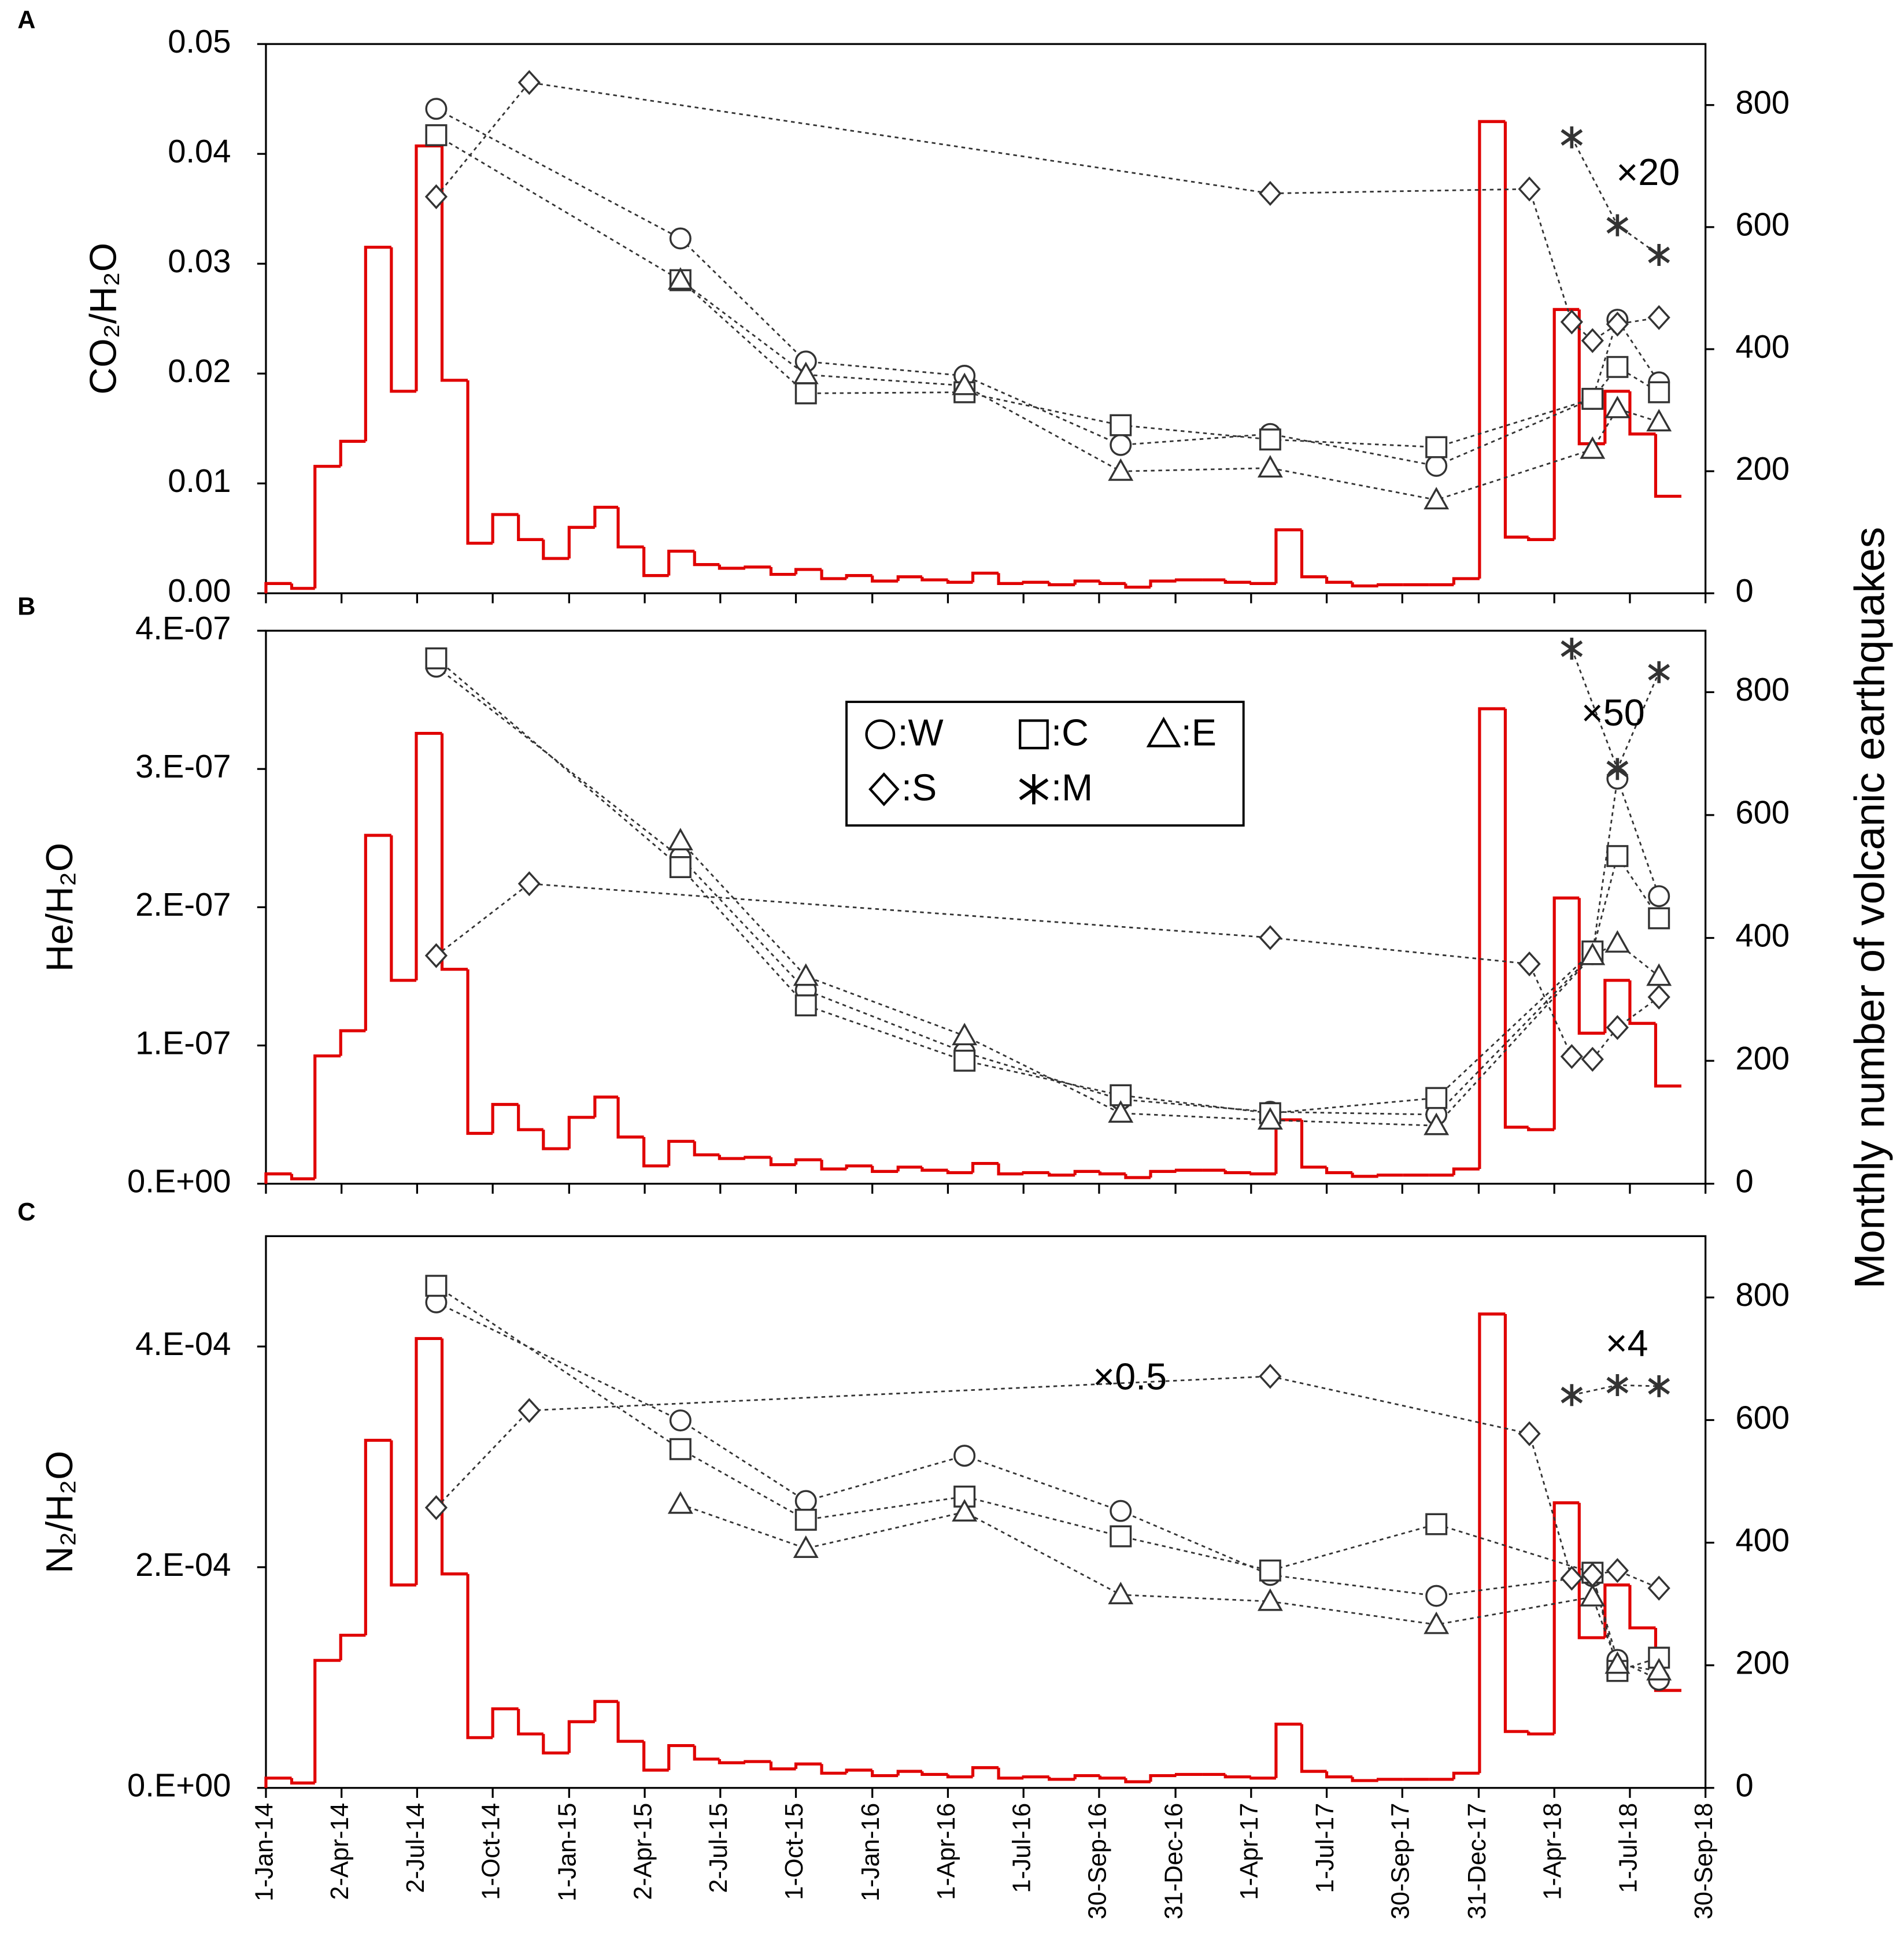  Describe the element at coordinates (1130, 1377) in the screenshot. I see `annotation: ×0.5` at that location.